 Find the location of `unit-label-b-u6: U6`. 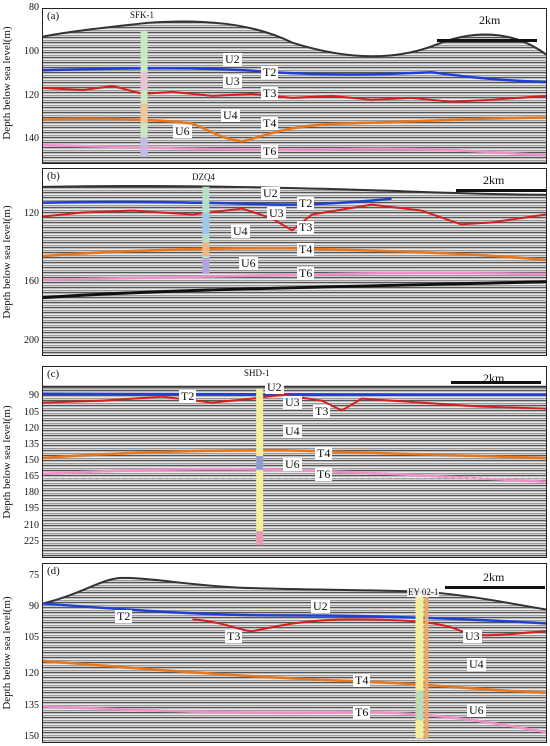

unit-label-b-u6: U6 is located at coordinates (248, 263).